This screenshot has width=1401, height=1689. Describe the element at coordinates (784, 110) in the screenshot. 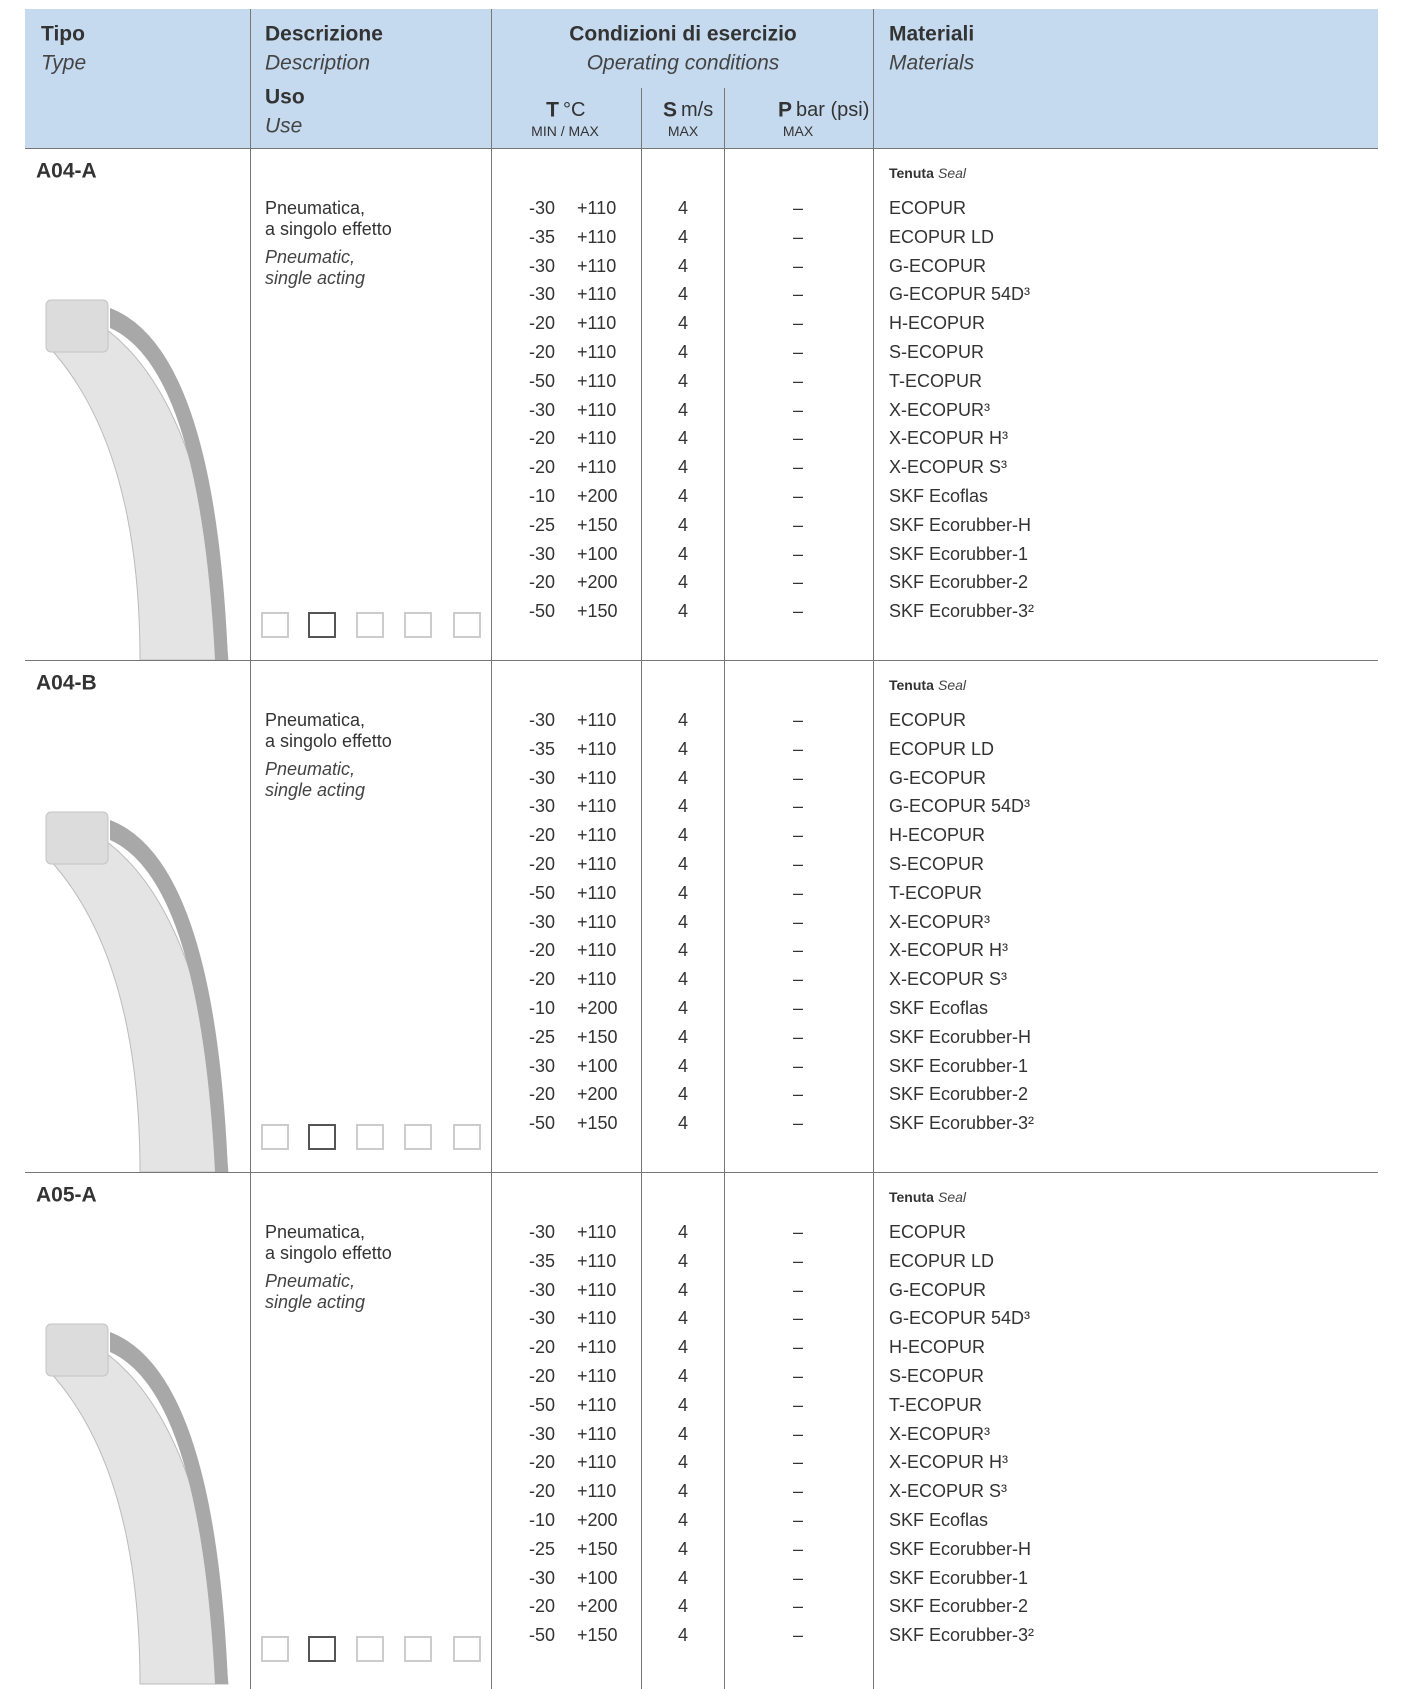

I see `header-symbol: P` at that location.